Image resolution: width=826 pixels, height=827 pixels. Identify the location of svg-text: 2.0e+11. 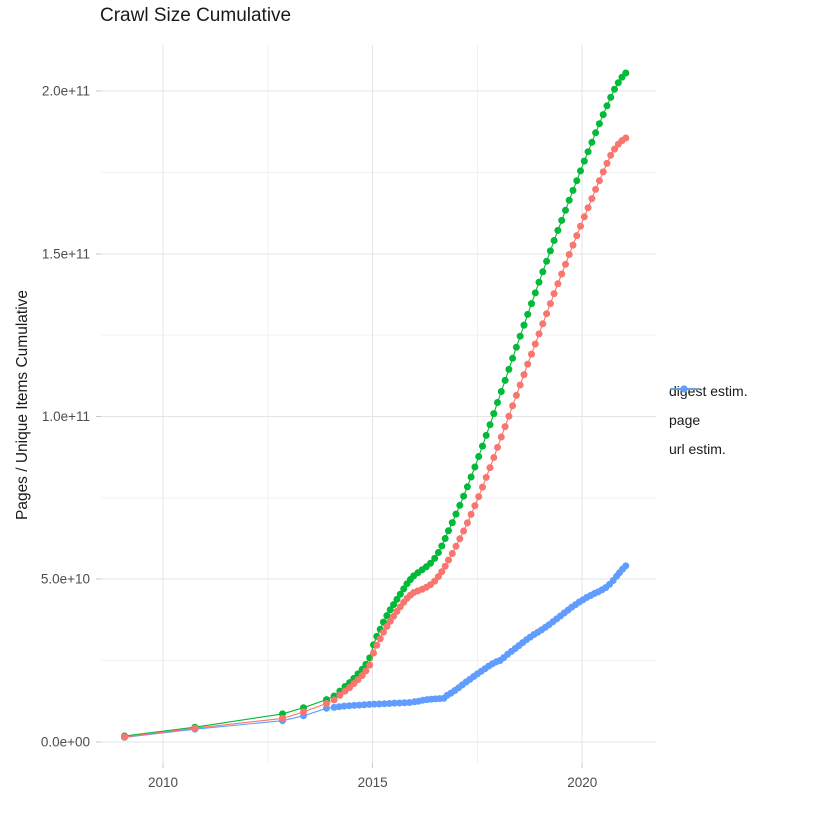
(66, 91).